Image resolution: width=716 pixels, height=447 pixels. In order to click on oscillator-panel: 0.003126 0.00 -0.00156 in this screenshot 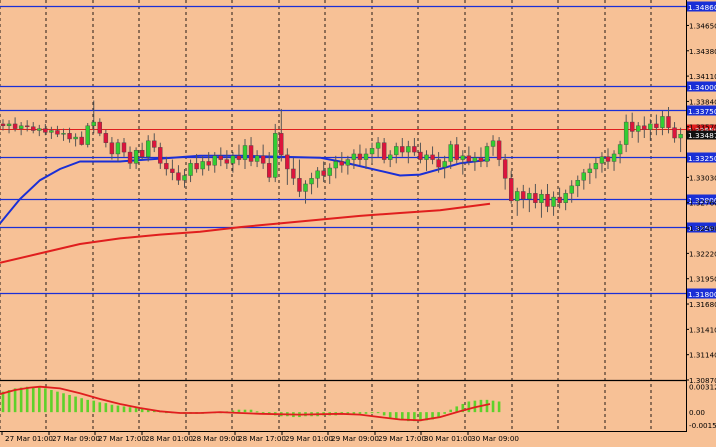, I will do `click(358, 404)`.